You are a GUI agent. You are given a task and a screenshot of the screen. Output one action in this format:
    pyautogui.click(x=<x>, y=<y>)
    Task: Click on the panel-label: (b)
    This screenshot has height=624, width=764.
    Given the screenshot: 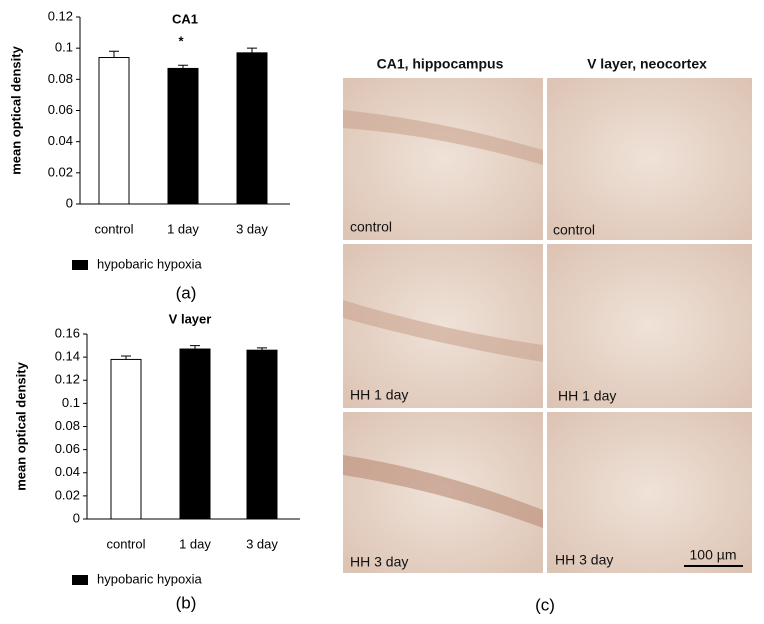 What is the action you would take?
    pyautogui.click(x=186, y=602)
    